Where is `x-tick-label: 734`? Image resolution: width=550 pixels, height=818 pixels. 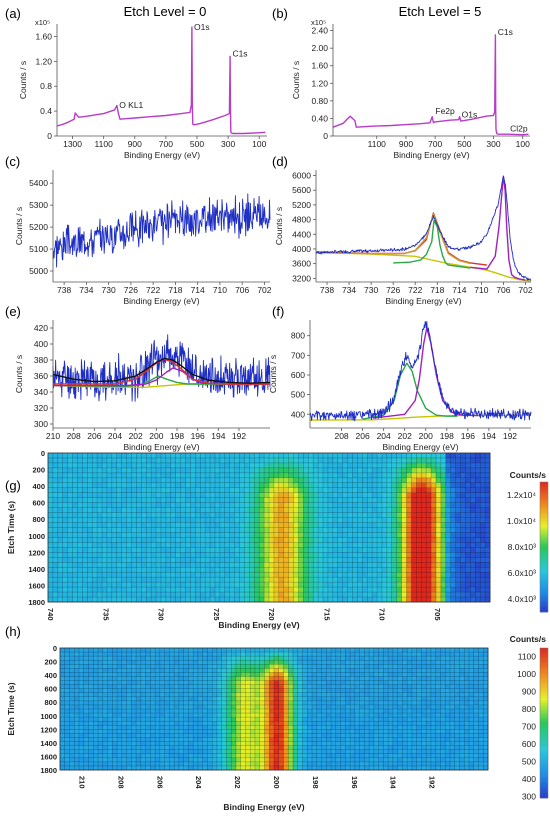 x-tick-label: 734 is located at coordinates (349, 290).